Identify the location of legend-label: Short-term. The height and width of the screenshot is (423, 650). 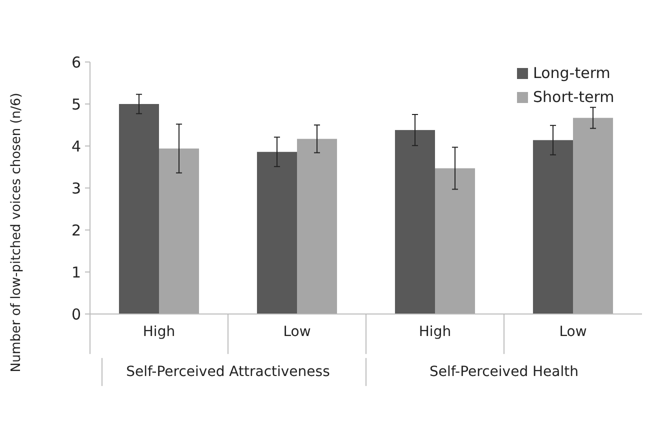
(573, 97).